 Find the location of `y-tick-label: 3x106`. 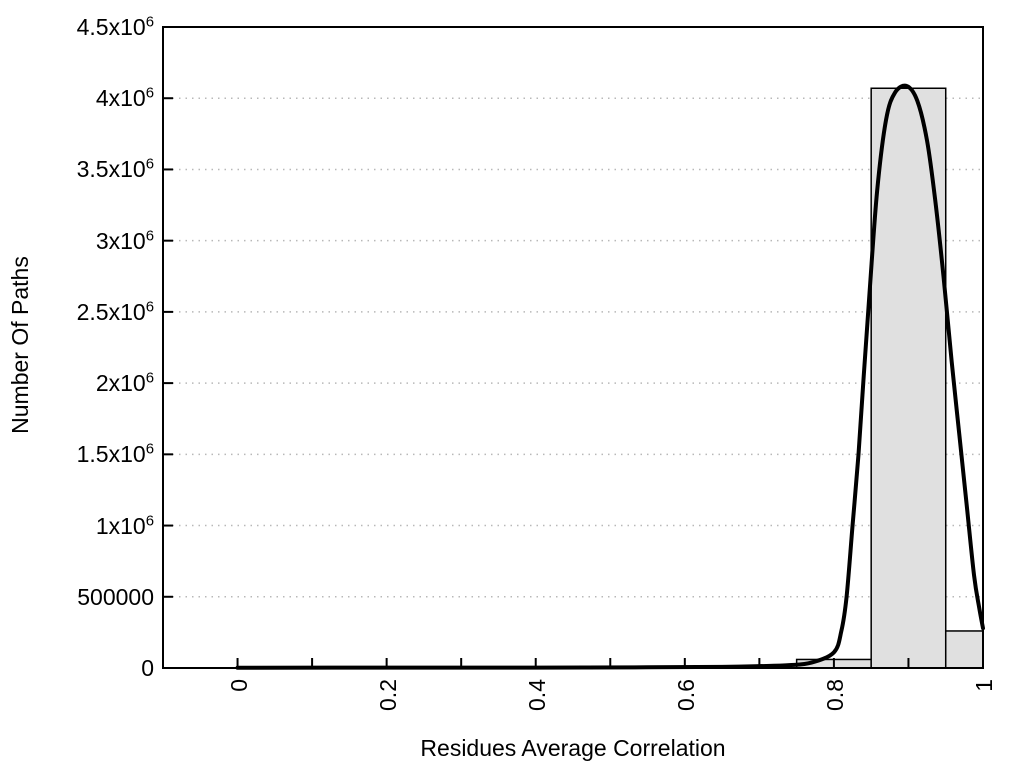

y-tick-label: 3x106 is located at coordinates (124, 240).